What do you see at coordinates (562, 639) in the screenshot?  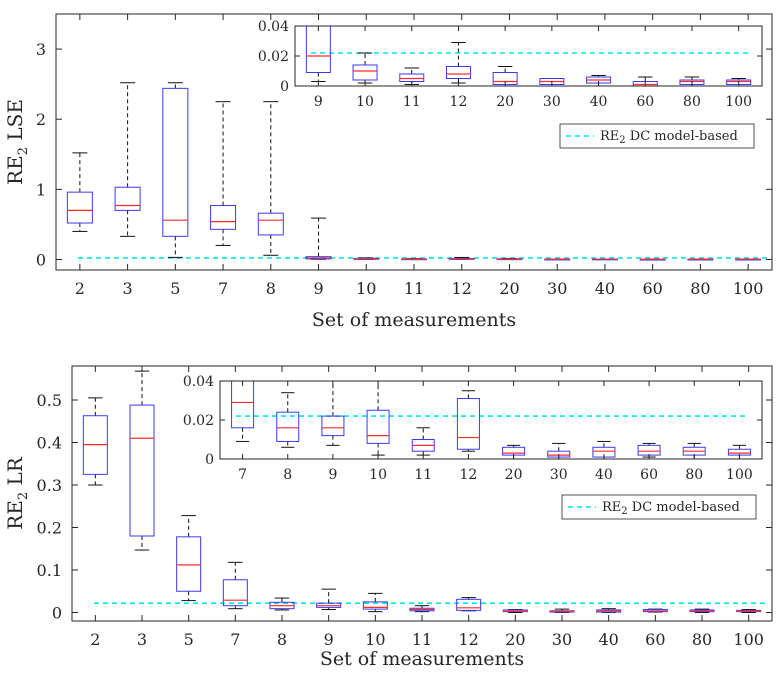 I see `x-tick-label: 30` at bounding box center [562, 639].